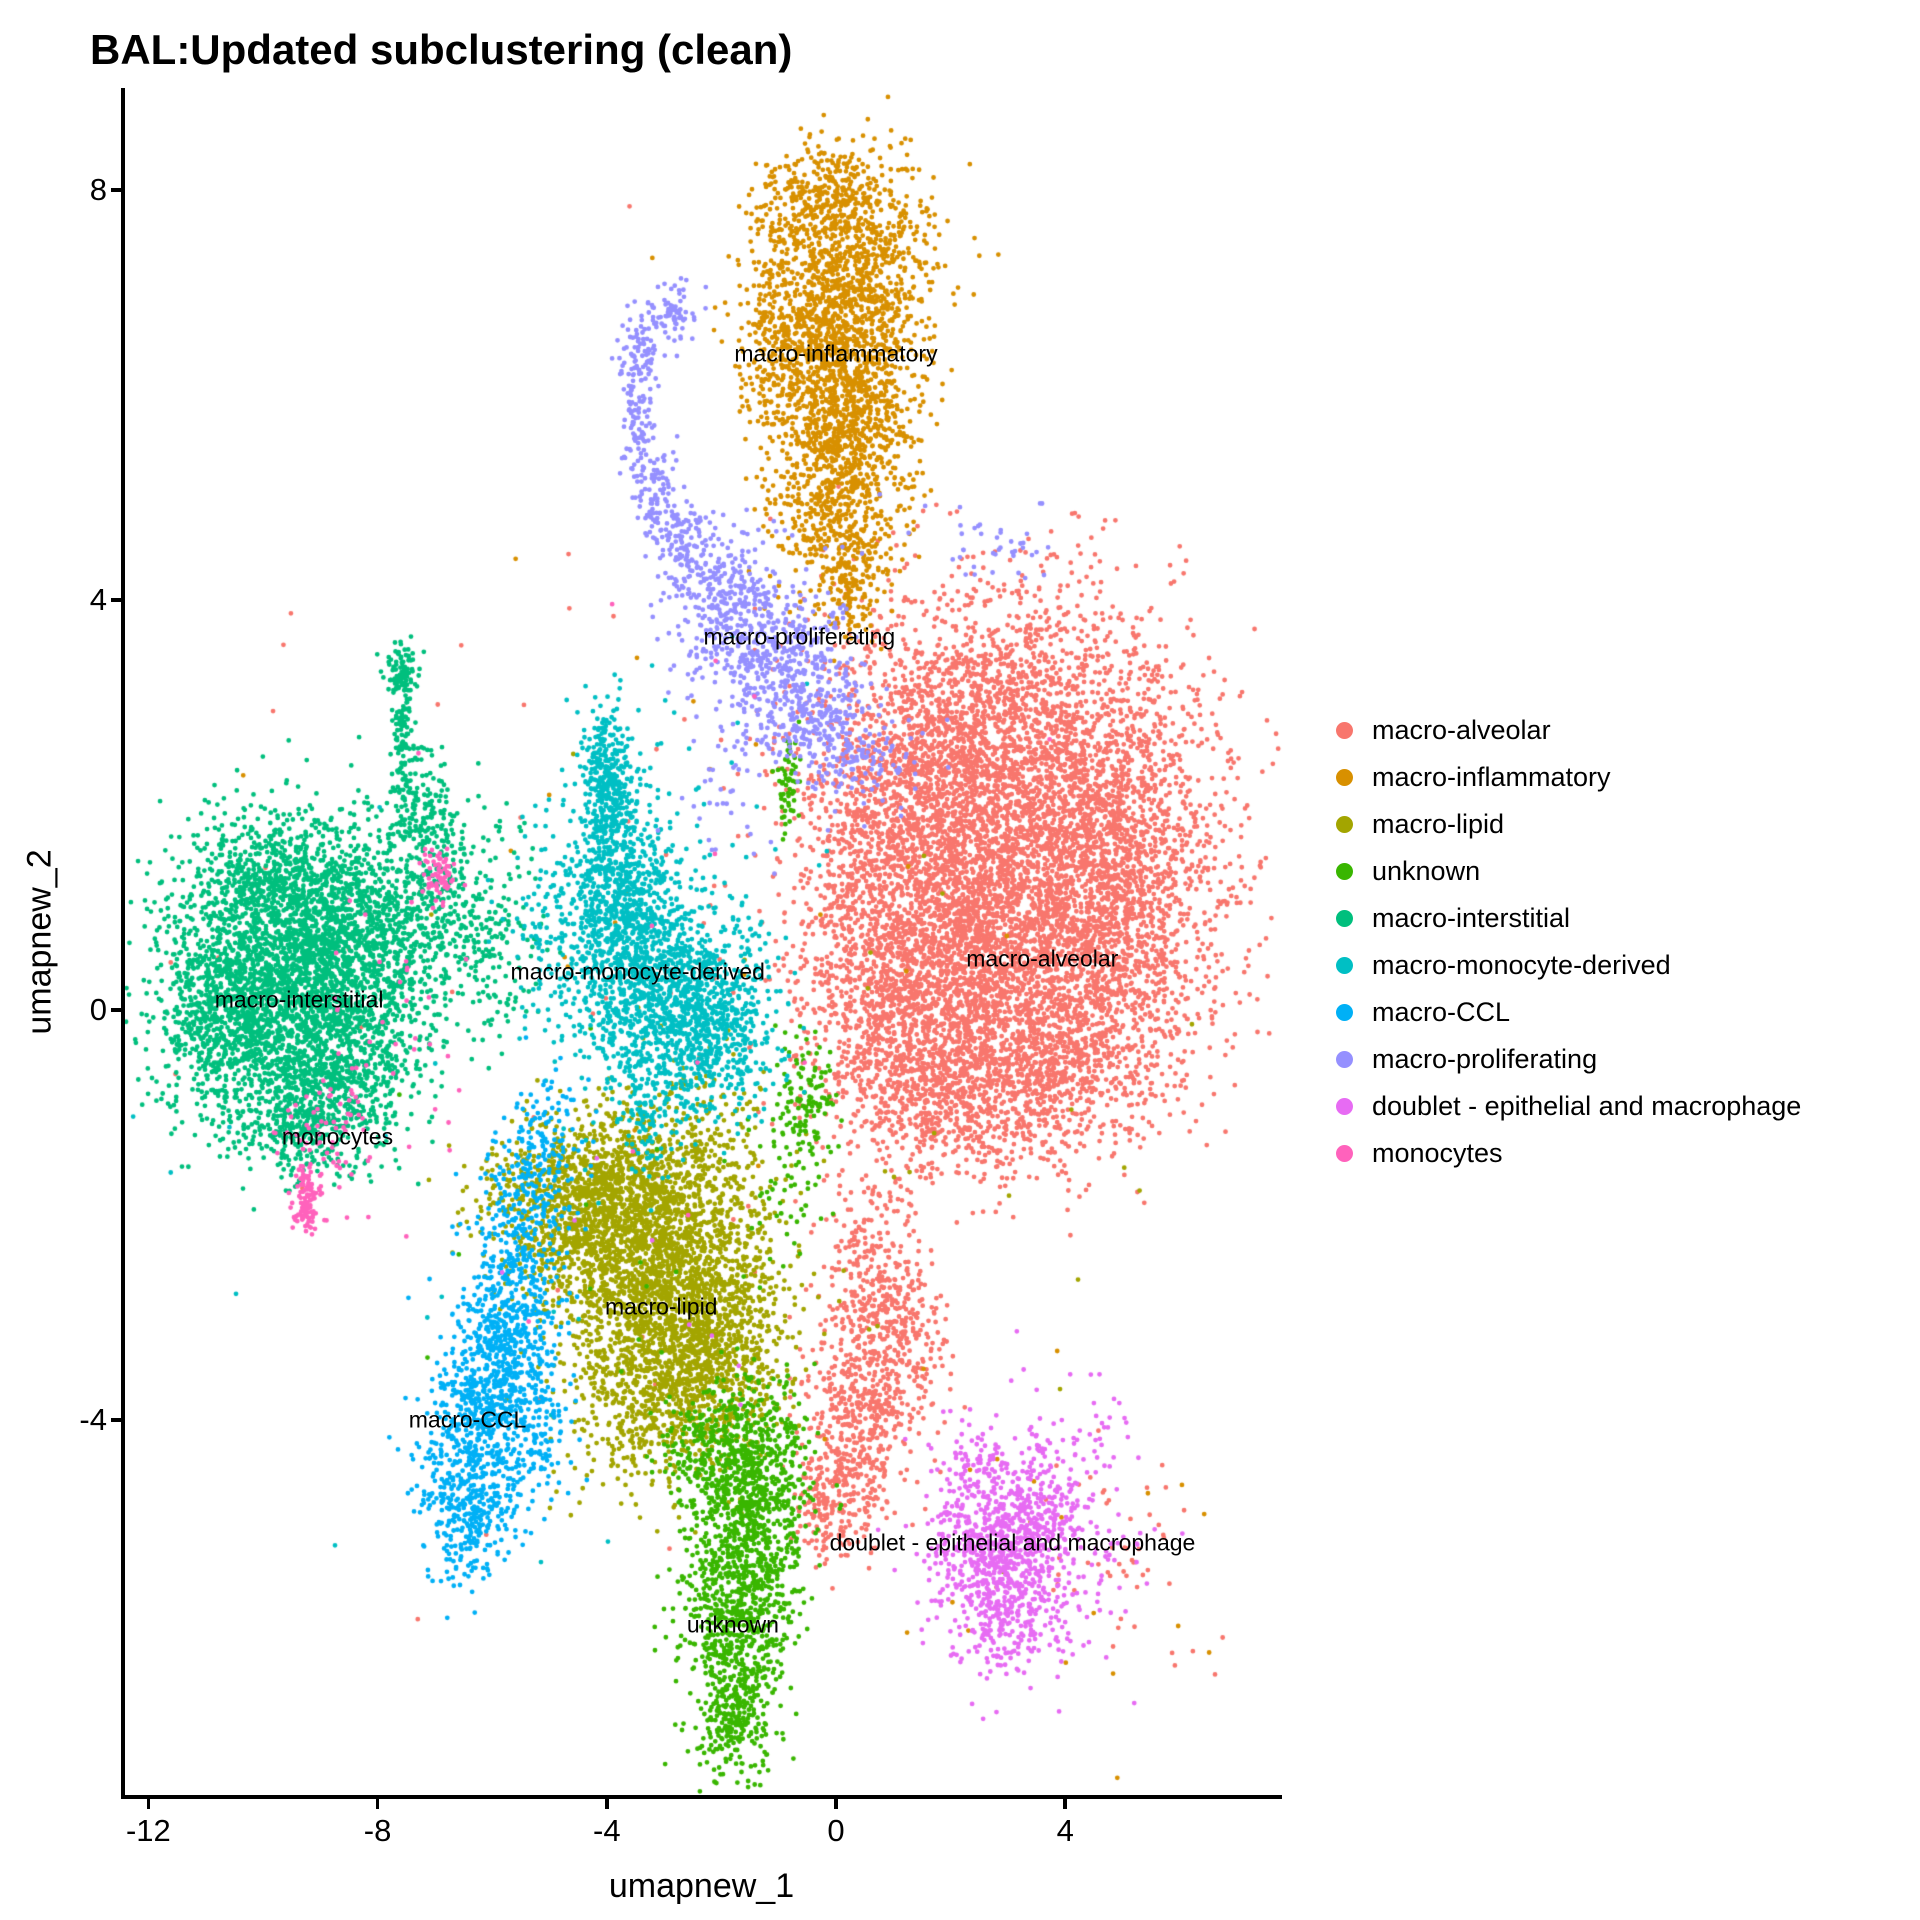 This screenshot has width=1920, height=1920. I want to click on x-tick-label: 4, so click(1065, 1830).